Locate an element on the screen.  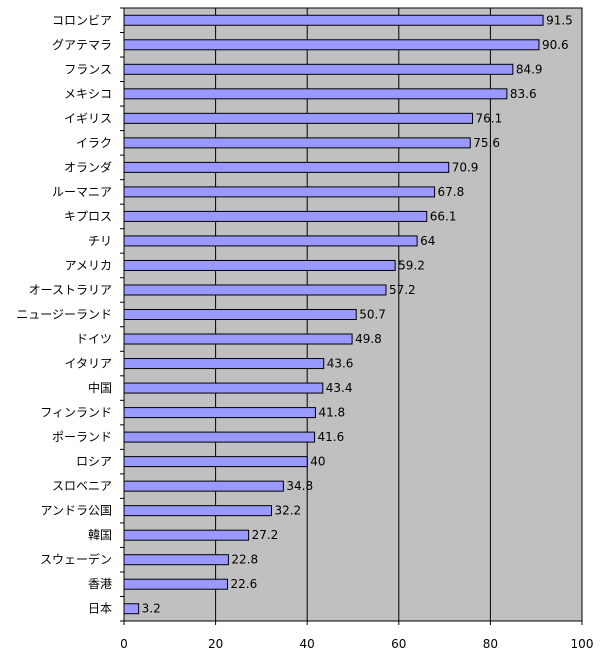
x-tick-label: 40 is located at coordinates (307, 644).